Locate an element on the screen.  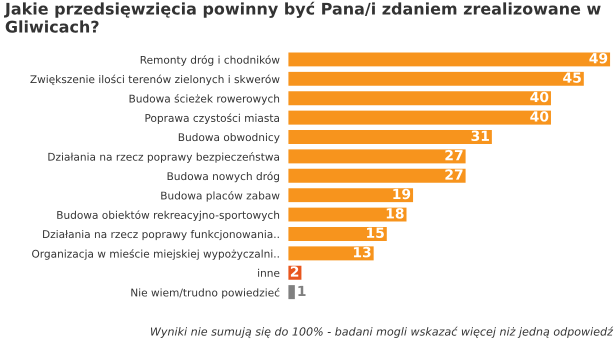
data-label: 18 is located at coordinates (395, 213).